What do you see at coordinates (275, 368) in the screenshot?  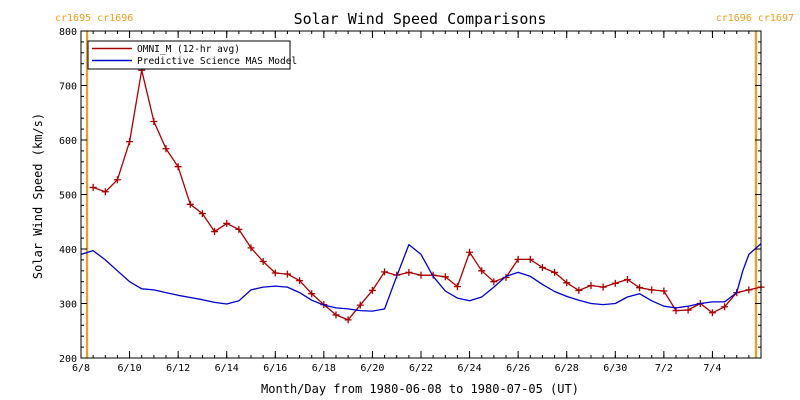 I see `x-tick-label: 6/16` at bounding box center [275, 368].